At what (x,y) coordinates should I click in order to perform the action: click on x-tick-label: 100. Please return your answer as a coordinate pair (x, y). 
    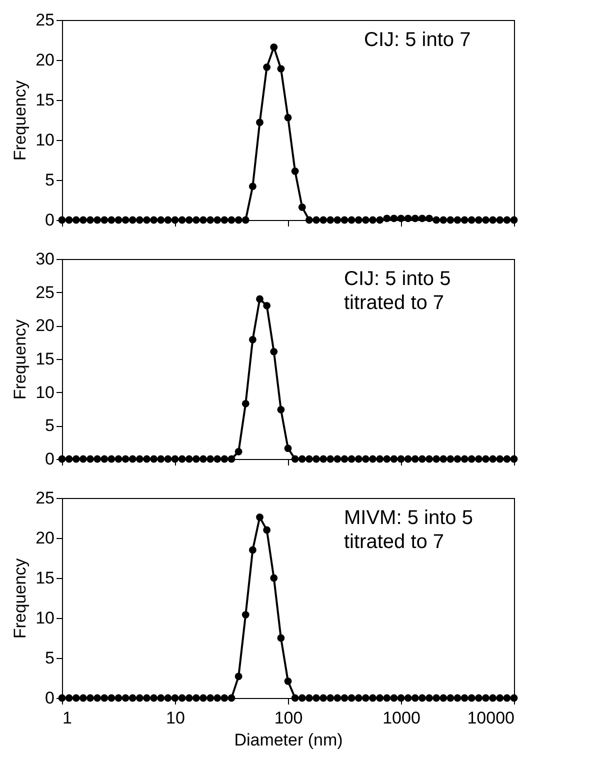
    Looking at the image, I should click on (288, 718).